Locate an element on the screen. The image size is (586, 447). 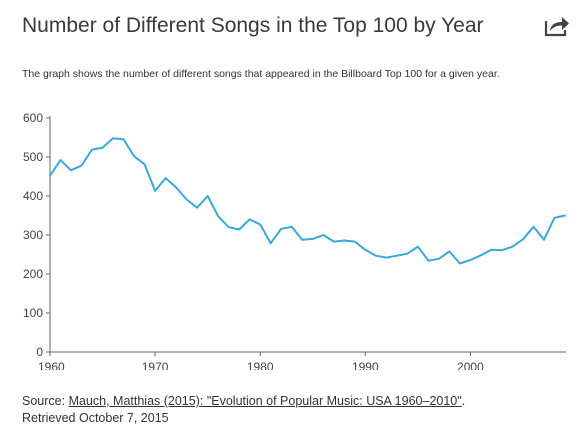
x-tick-label: 2000 is located at coordinates (470, 365).